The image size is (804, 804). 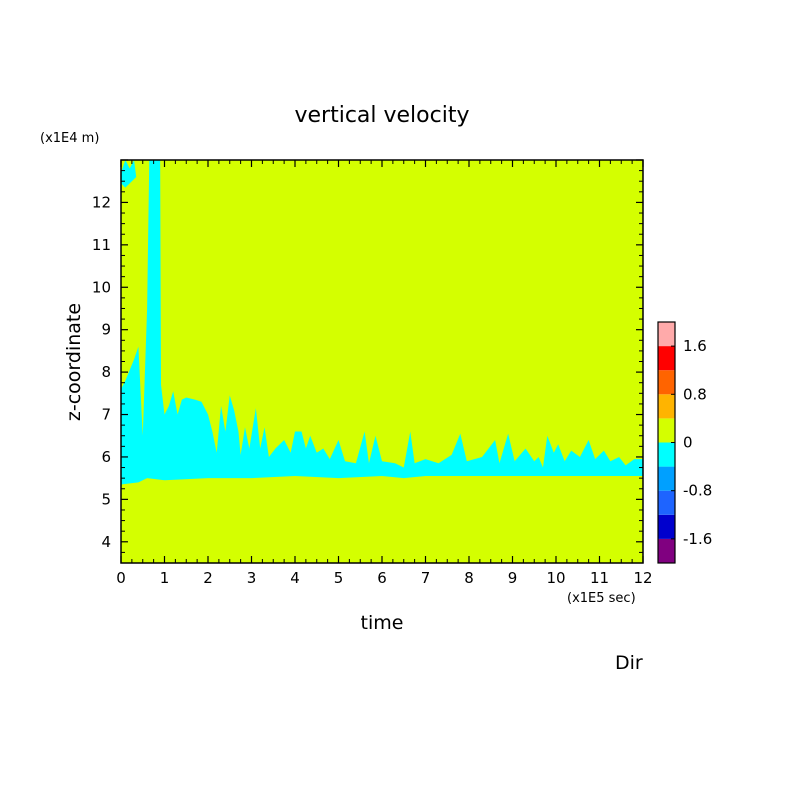 What do you see at coordinates (381, 115) in the screenshot?
I see `chart-title: vertical velocity` at bounding box center [381, 115].